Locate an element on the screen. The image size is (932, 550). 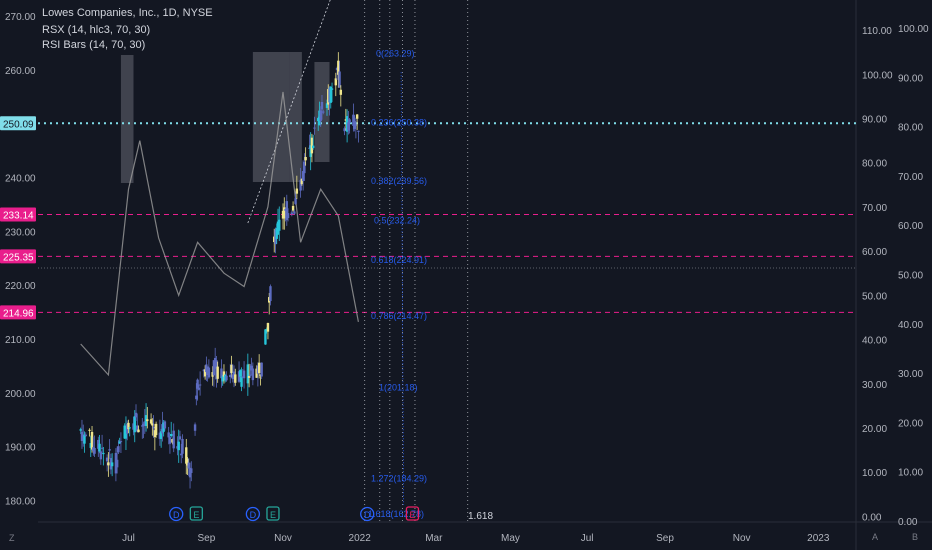
time-tick-label: Sep is located at coordinates (665, 538).